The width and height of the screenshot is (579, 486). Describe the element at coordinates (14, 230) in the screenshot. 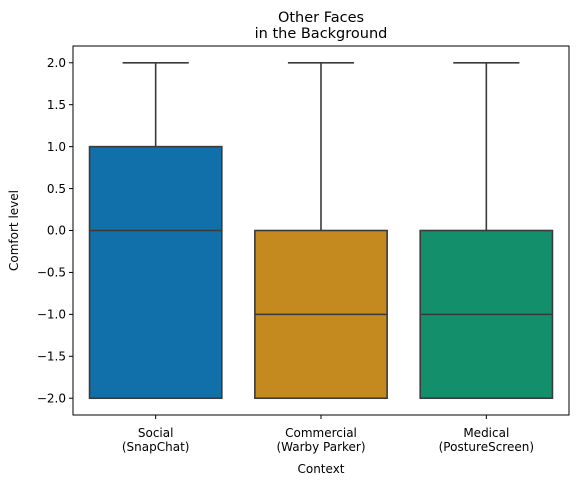

I see `y-axis-label: Comfort level` at that location.